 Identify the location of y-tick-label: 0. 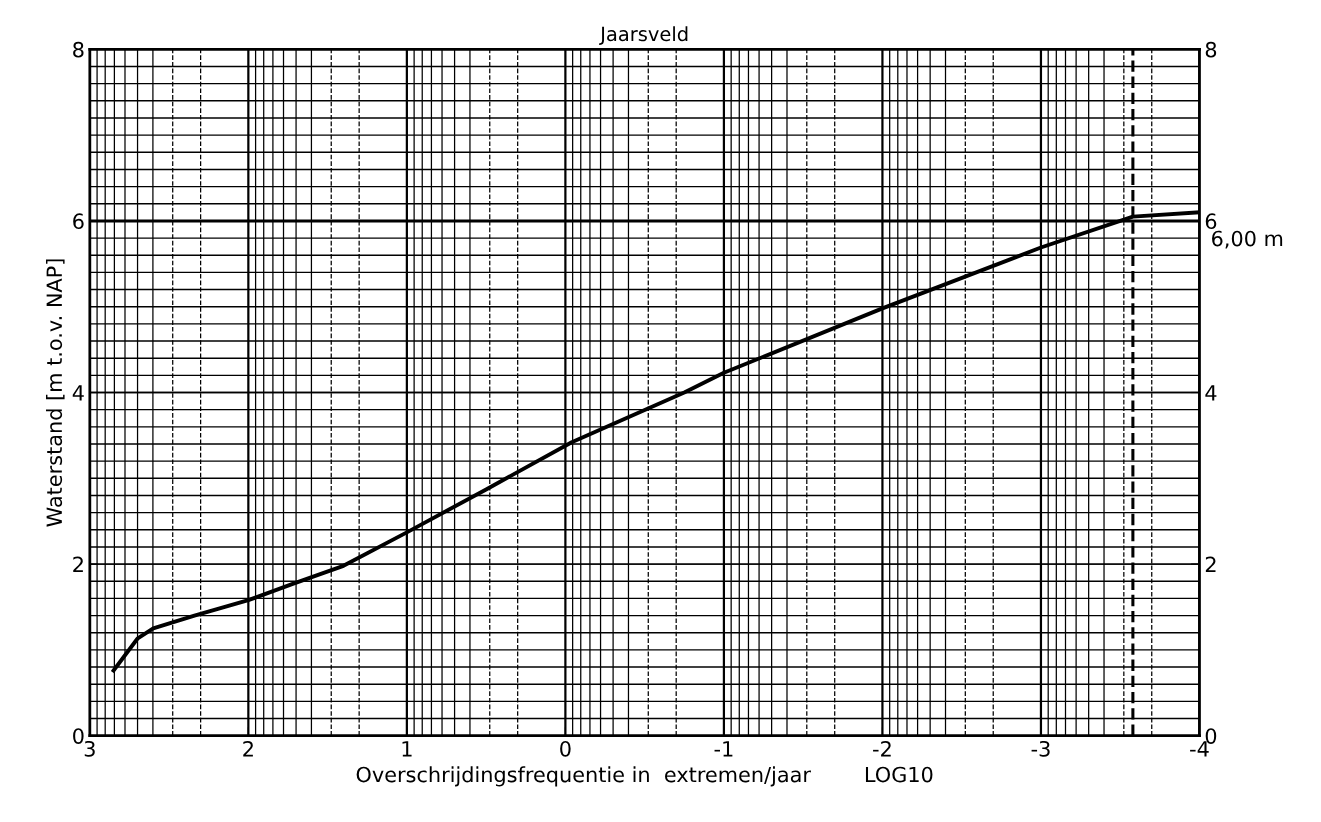
(78, 736).